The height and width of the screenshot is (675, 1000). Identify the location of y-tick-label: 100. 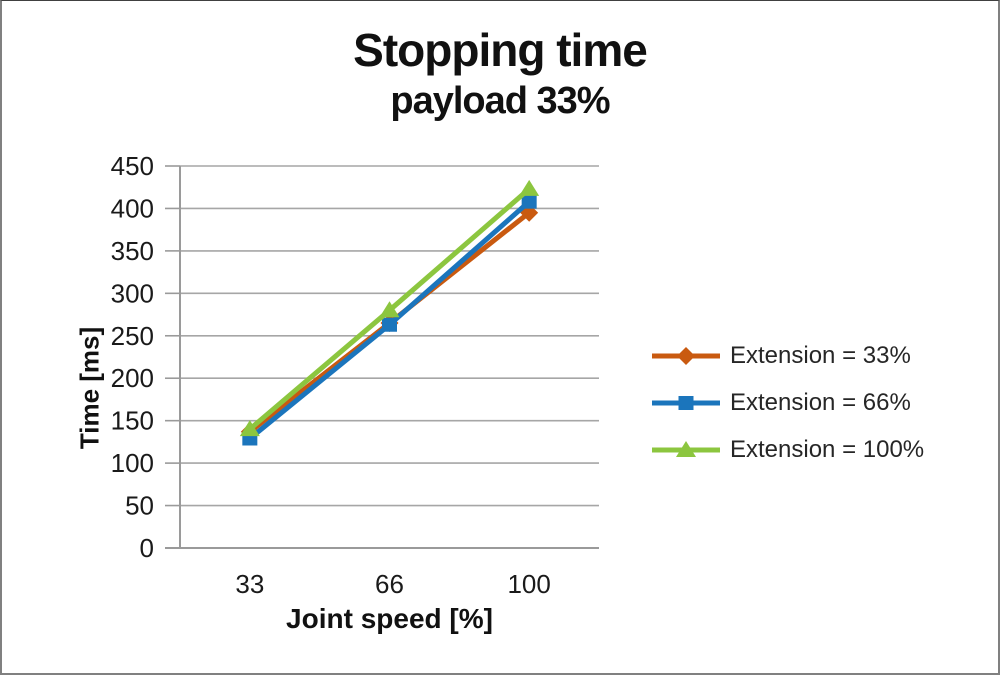
(132, 463).